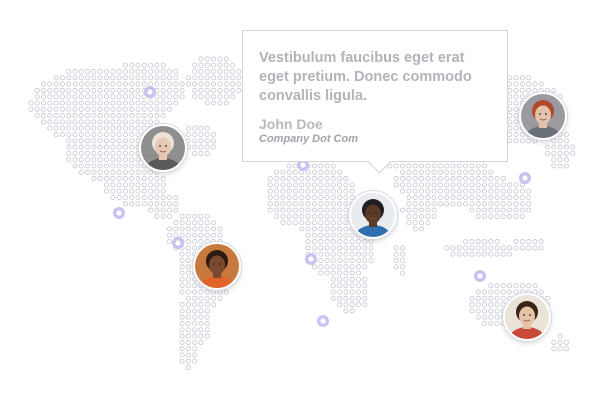 The width and height of the screenshot is (616, 405). I want to click on avatar-africa, so click(373, 215).